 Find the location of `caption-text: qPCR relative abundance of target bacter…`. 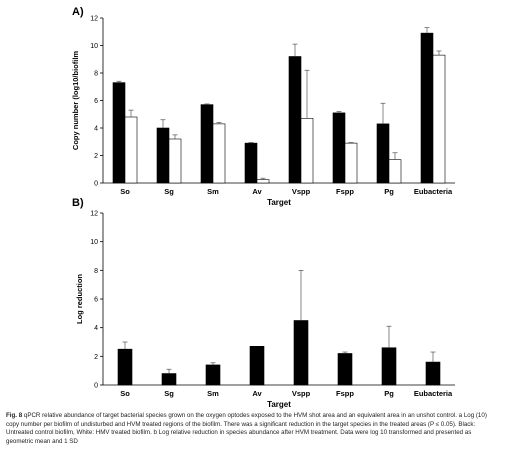

caption-text: qPCR relative abundance of target bacter… is located at coordinates (246, 428).